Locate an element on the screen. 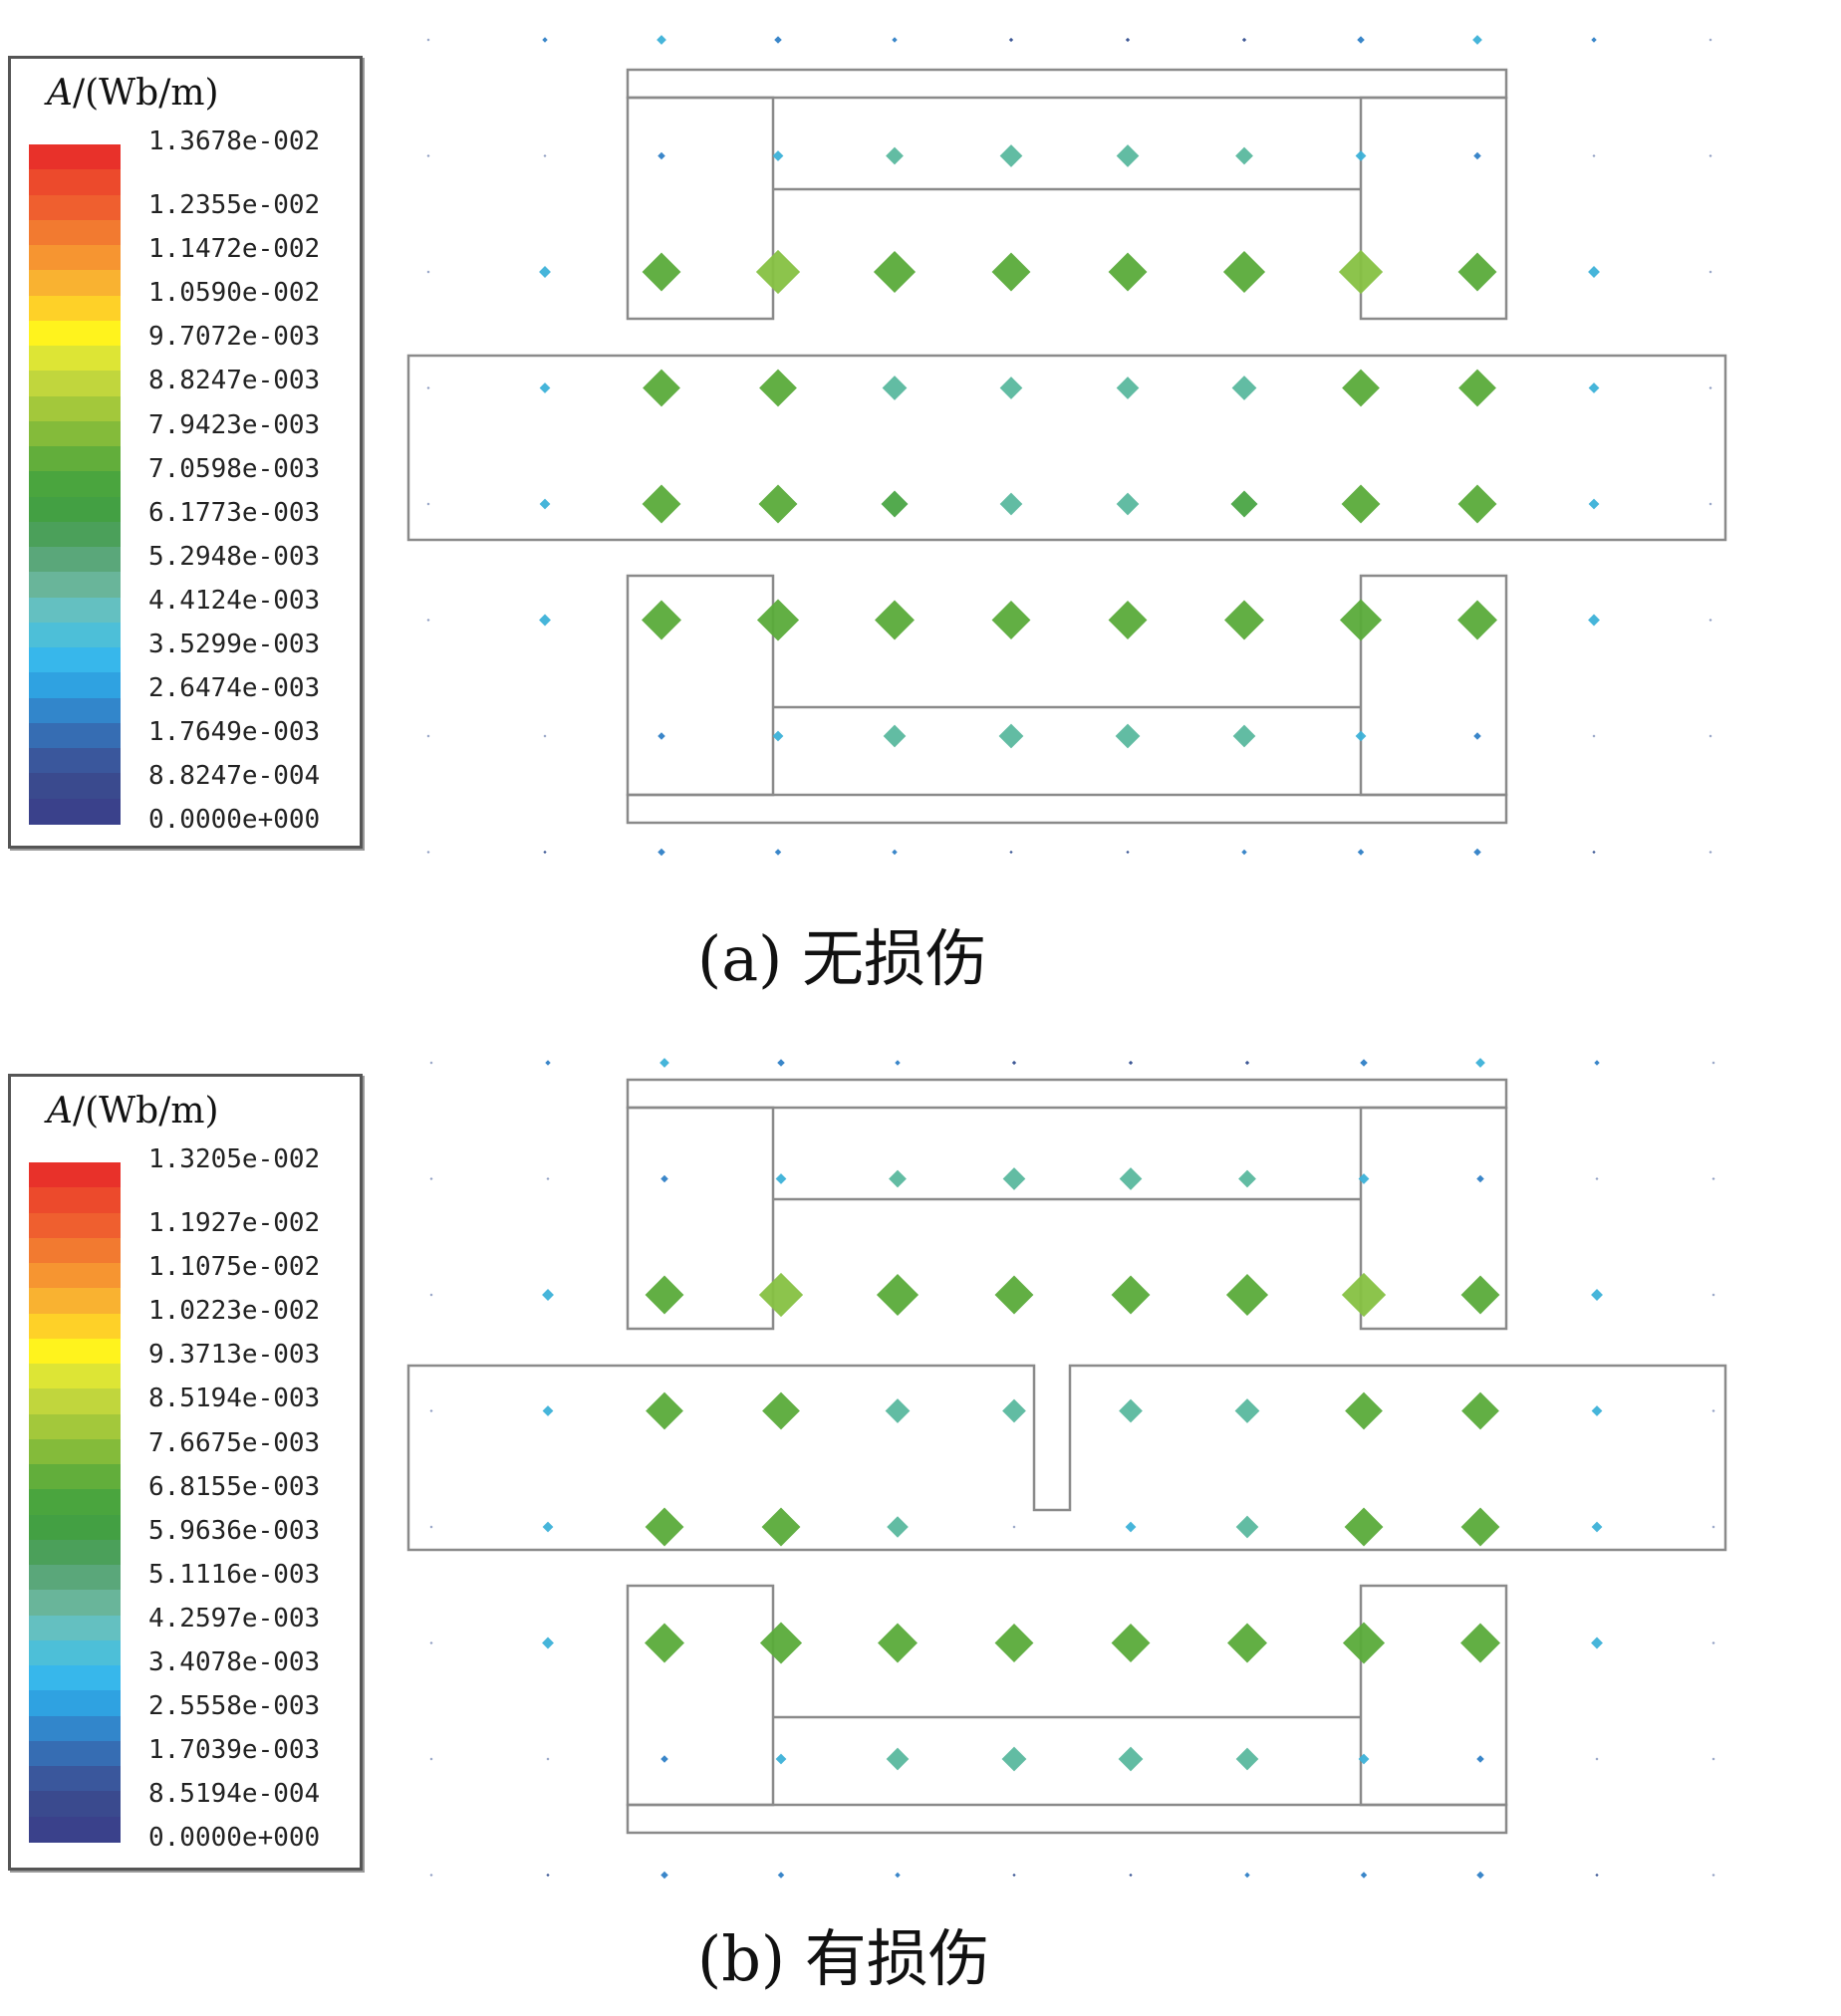 This screenshot has width=1841, height=2016. legend-tick-label: 1.1472e-002 is located at coordinates (234, 249).